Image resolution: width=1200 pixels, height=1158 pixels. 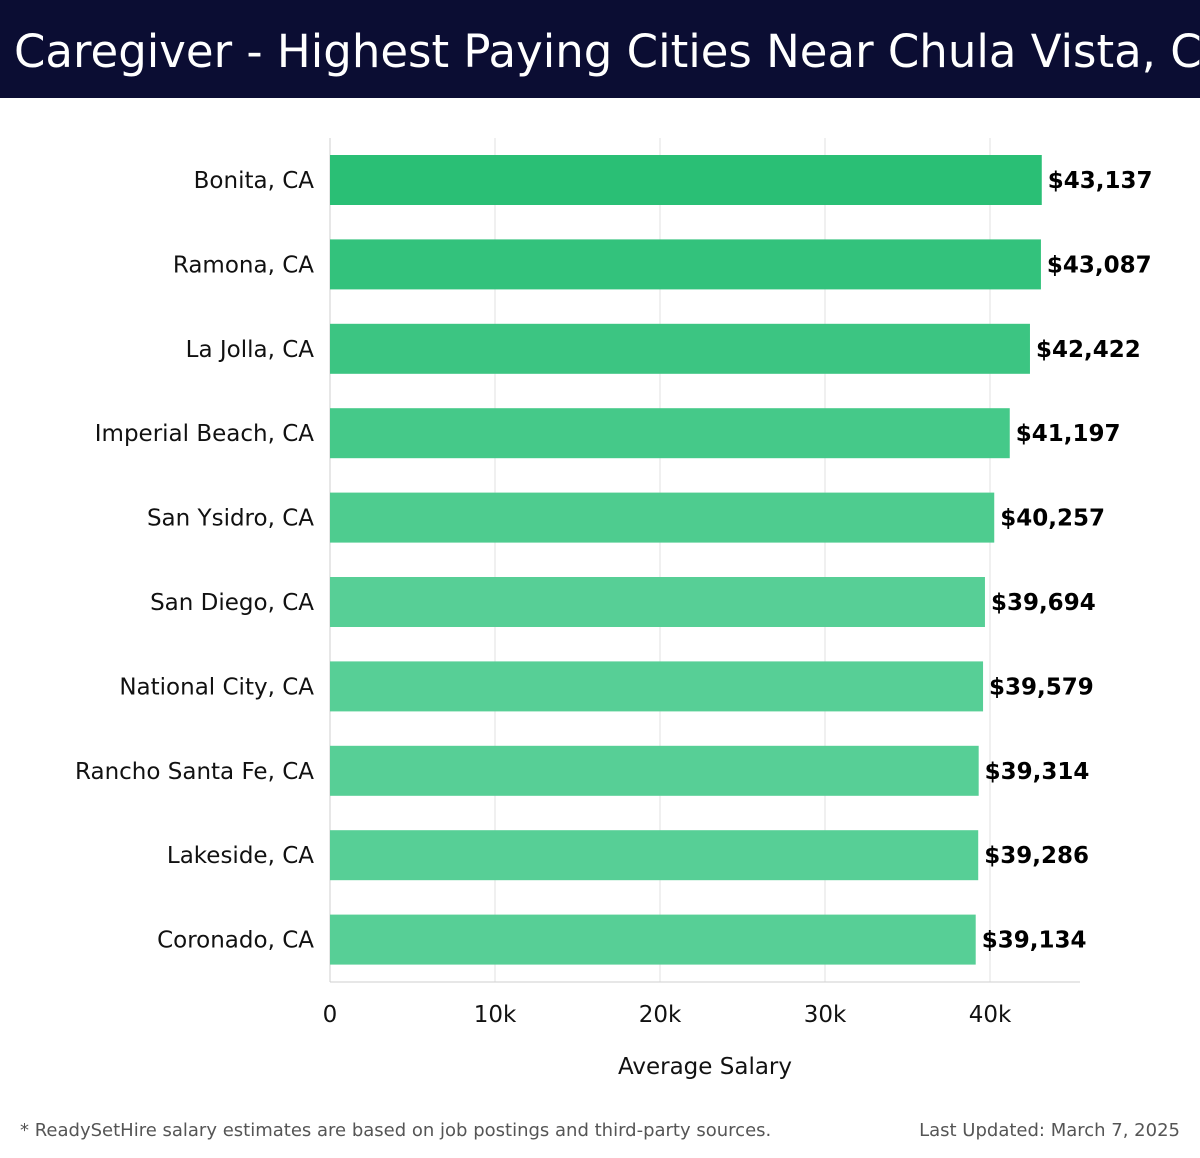 I want to click on x-tick-label-0: 0, so click(x=330, y=1015).